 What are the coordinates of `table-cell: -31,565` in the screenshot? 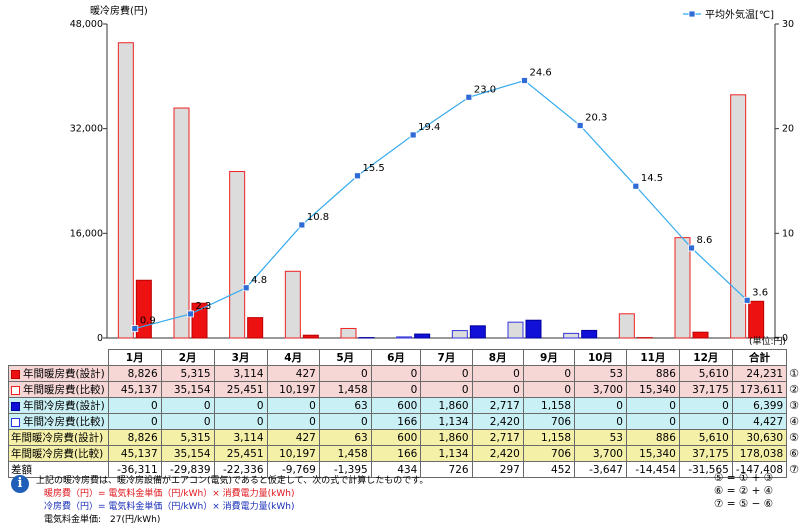 It's located at (705, 469).